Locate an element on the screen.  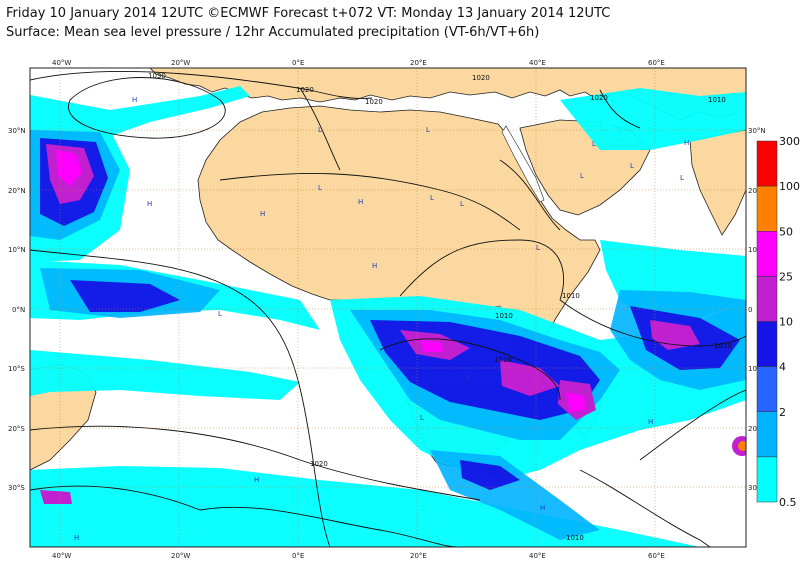
lat-label: 20 is located at coordinates (752, 191).